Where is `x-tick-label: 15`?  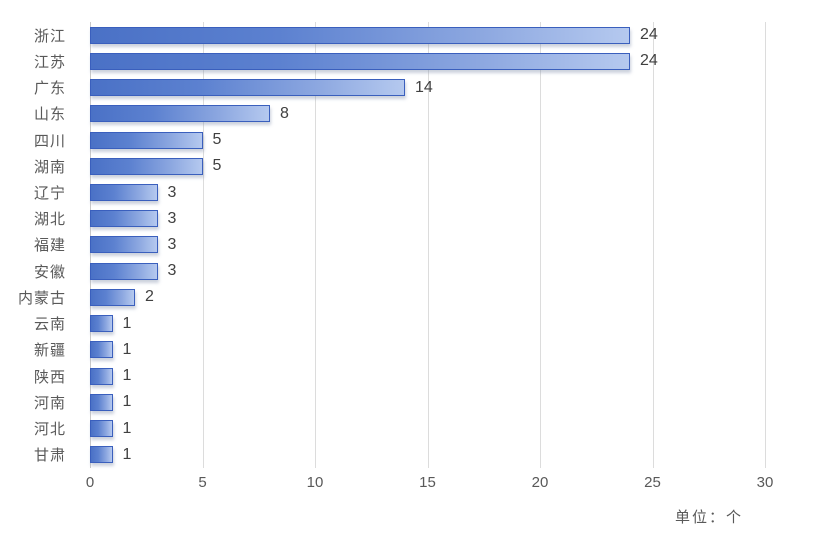 x-tick-label: 15 is located at coordinates (427, 482).